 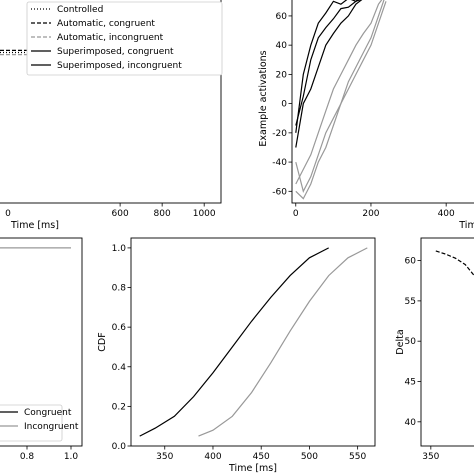 I want to click on x-tick-label: 1000, so click(x=204, y=214).